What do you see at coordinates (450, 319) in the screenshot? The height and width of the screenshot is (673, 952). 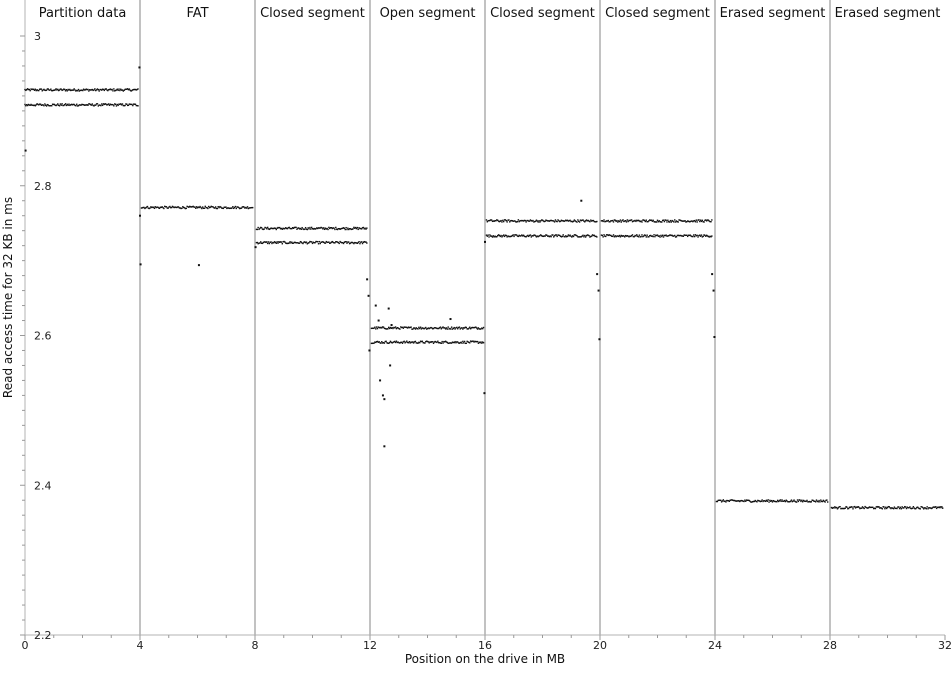 I see `outlier-point` at bounding box center [450, 319].